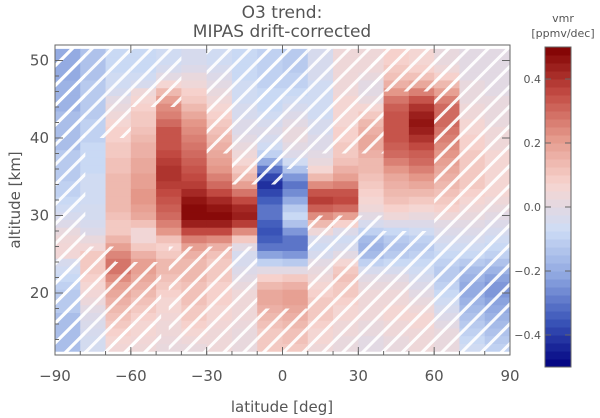 Image resolution: width=600 pixels, height=418 pixels. Describe the element at coordinates (15, 199) in the screenshot. I see `y-axis-label: altitude [km]` at that location.